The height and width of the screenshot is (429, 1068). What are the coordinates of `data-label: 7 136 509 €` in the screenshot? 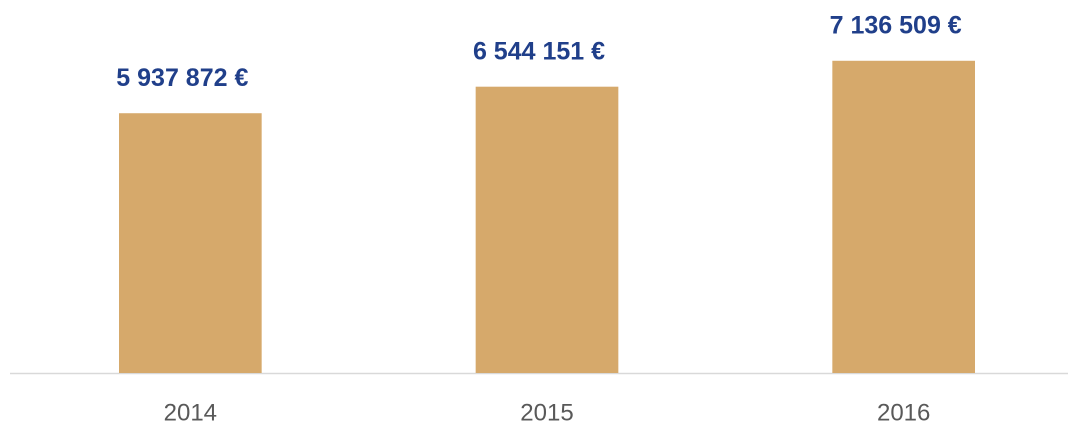 It's located at (896, 25).